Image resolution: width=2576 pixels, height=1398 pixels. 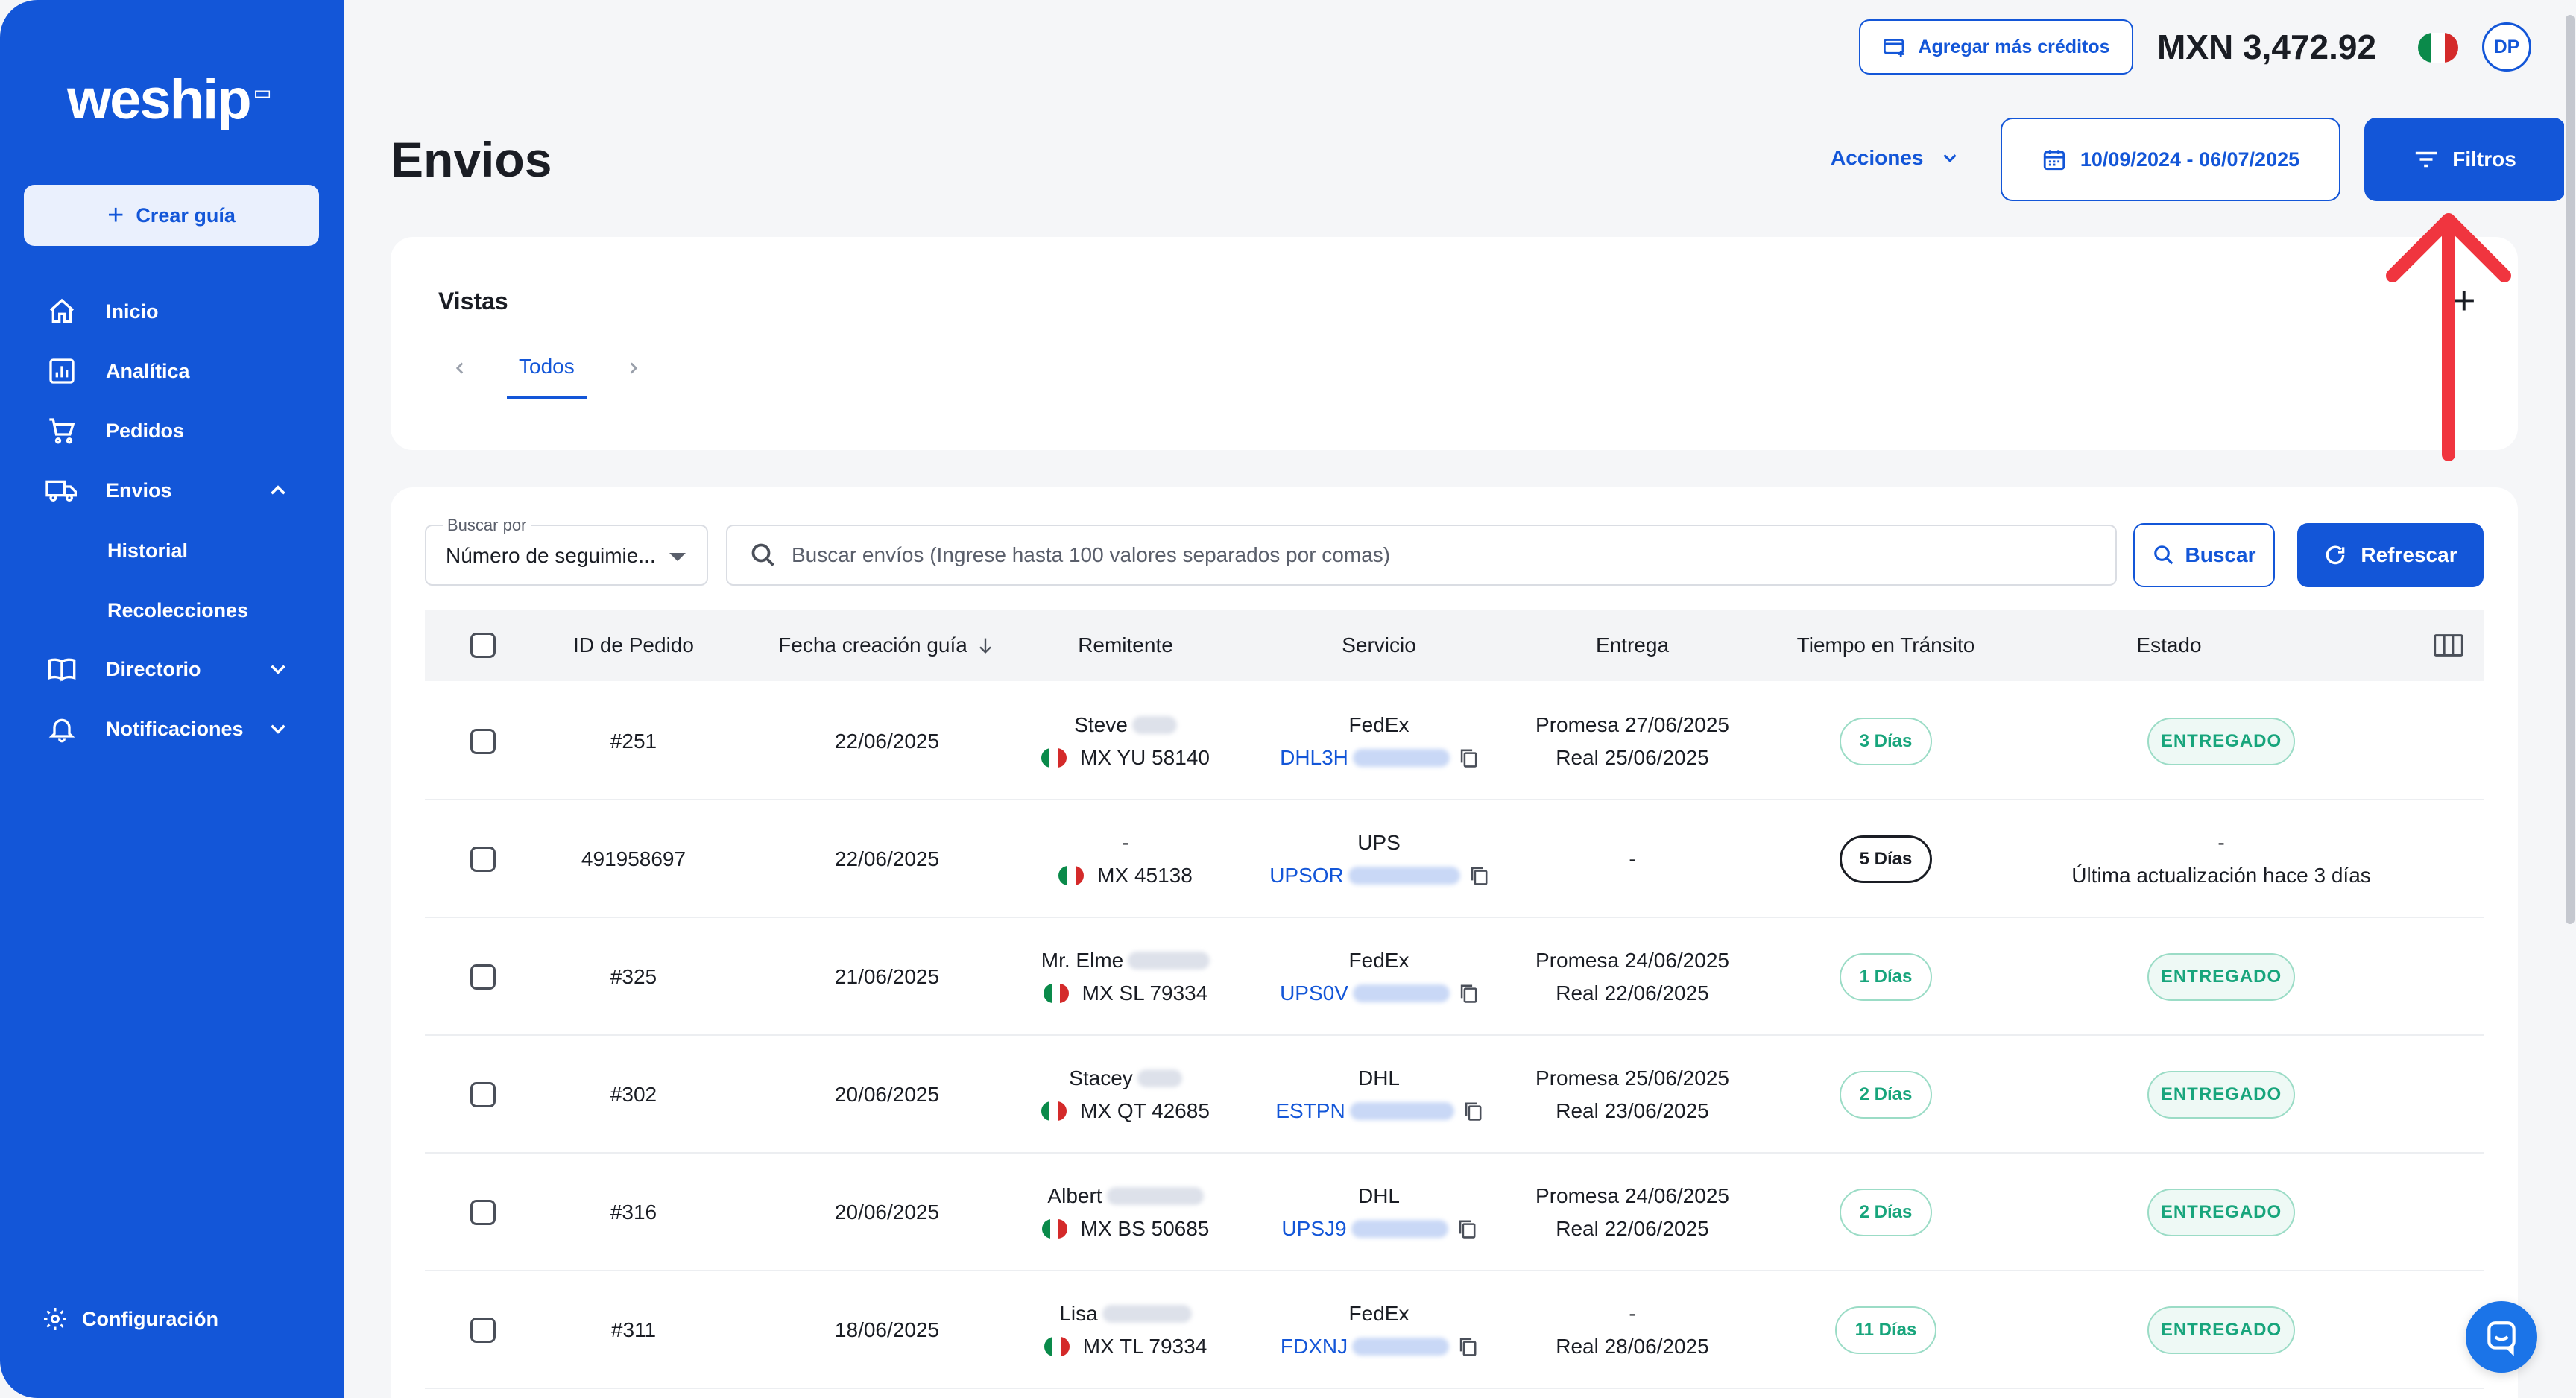 I want to click on search-input, so click(x=1425, y=555).